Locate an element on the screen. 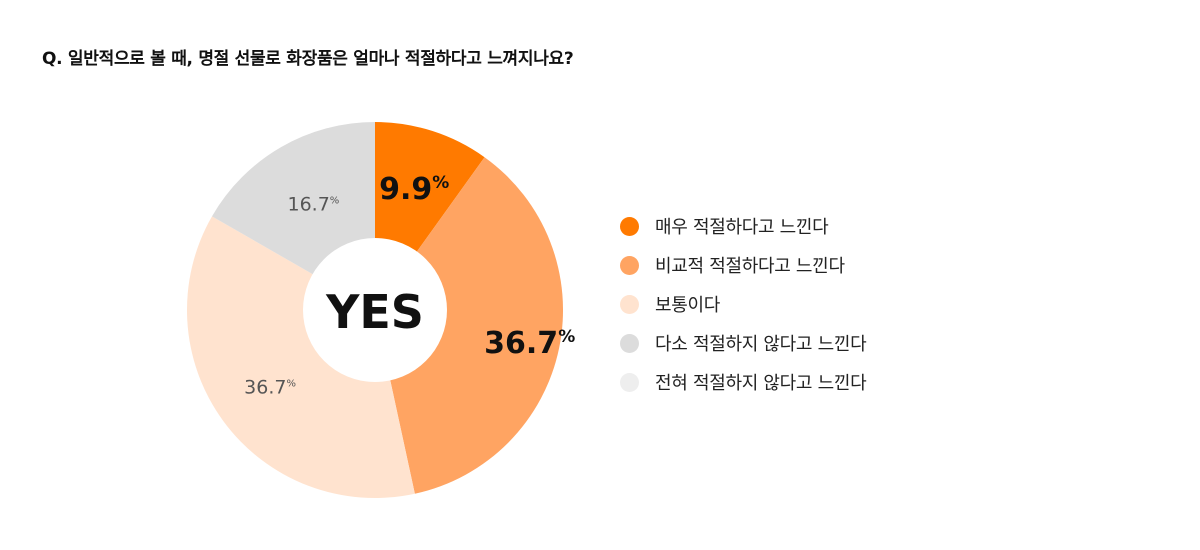 This screenshot has height=550, width=1200. slice-1-value-label: 9.9% is located at coordinates (414, 189).